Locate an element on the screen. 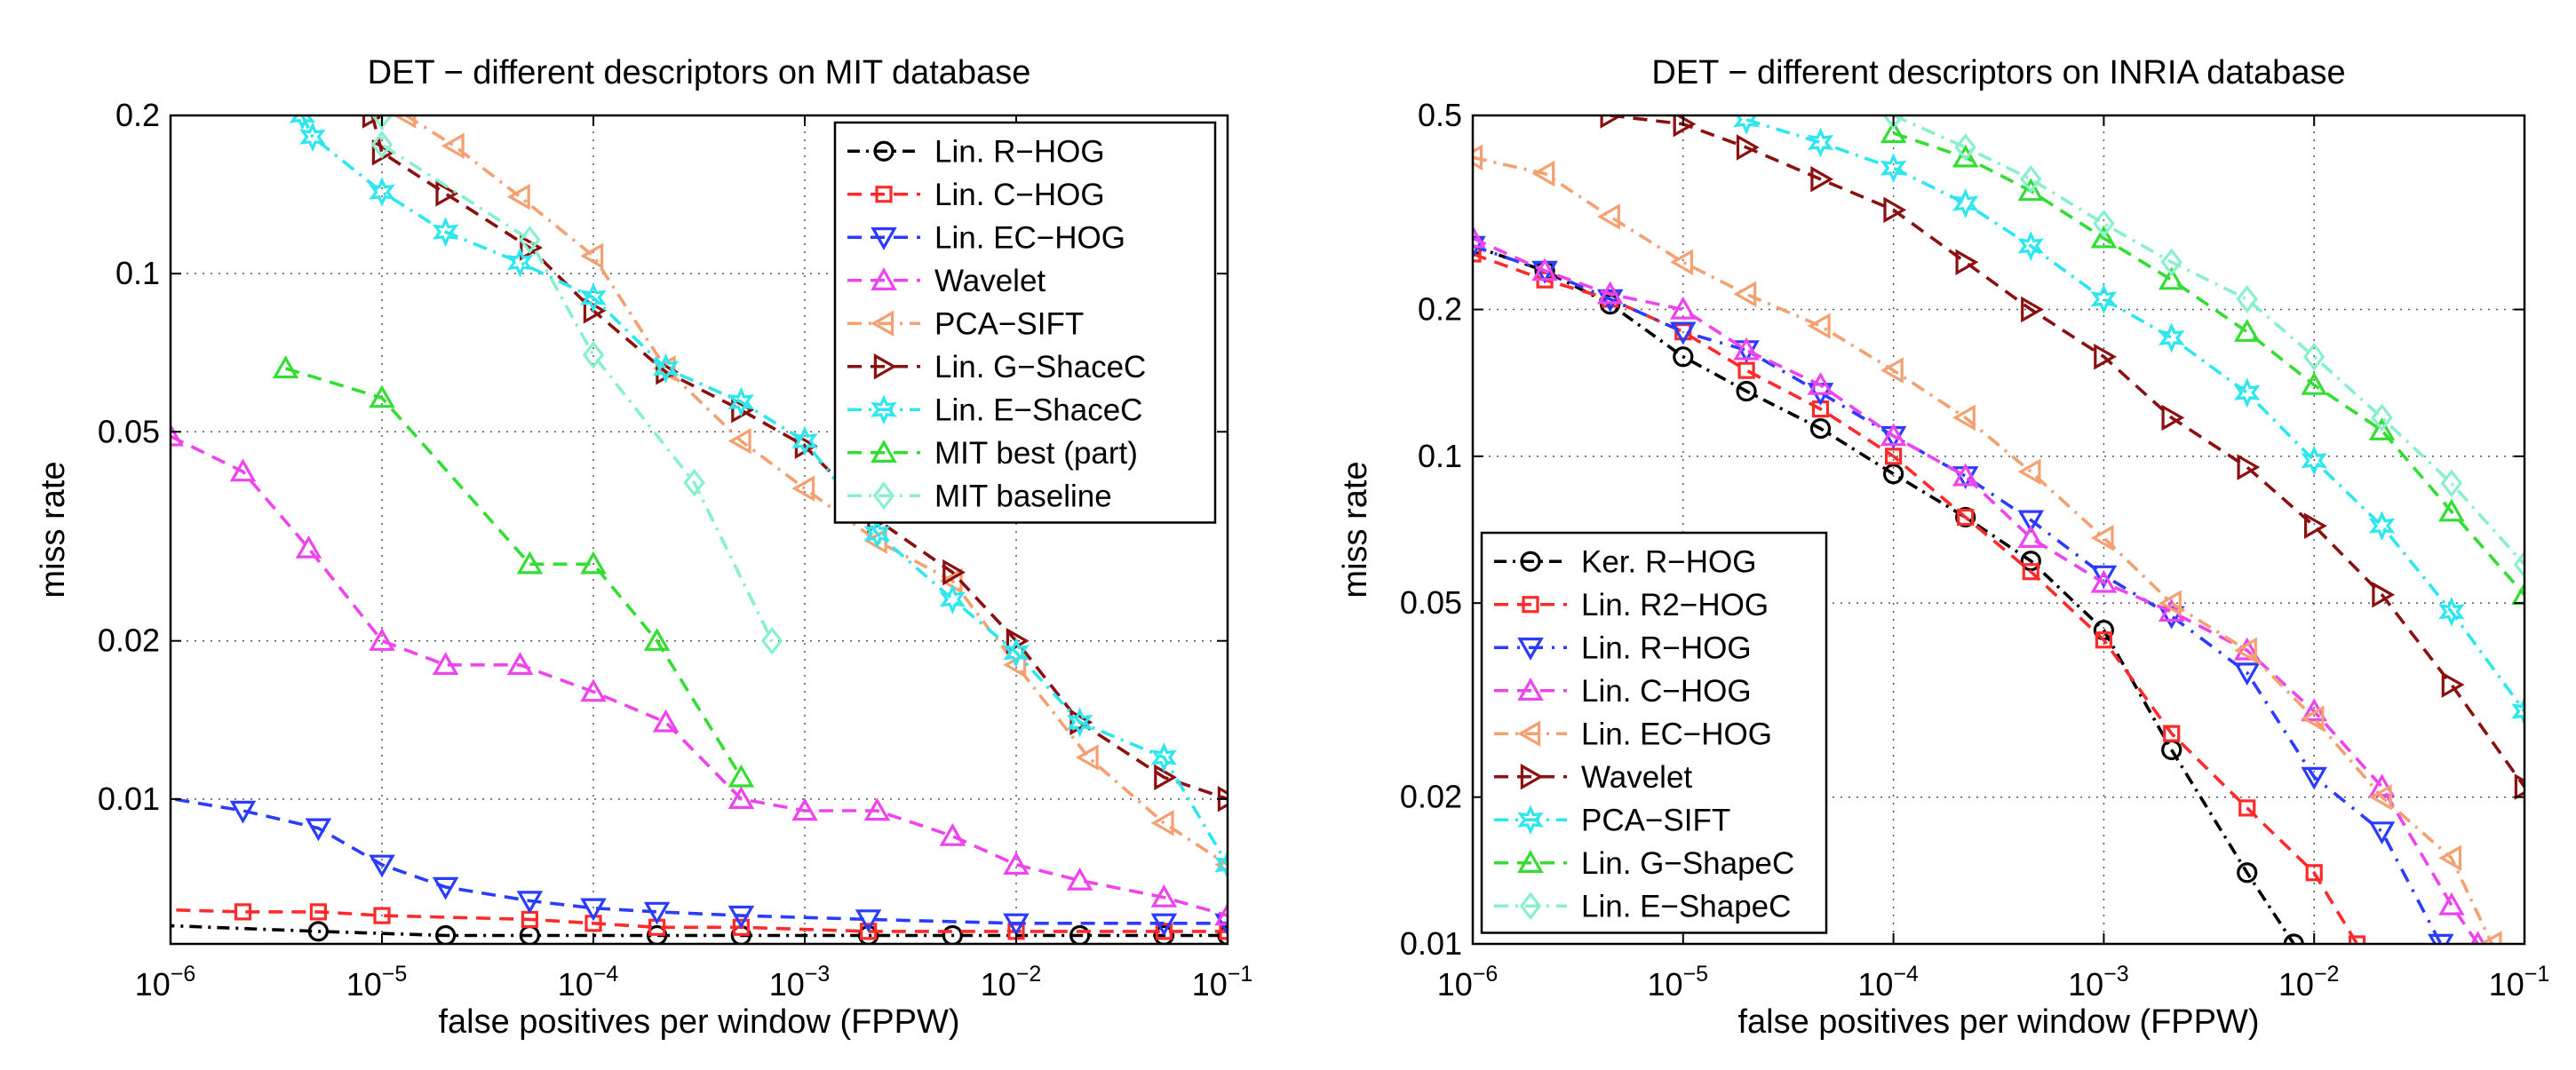 This screenshot has height=1070, width=2576. mit-y-tick-label: 0.2 is located at coordinates (137, 115).